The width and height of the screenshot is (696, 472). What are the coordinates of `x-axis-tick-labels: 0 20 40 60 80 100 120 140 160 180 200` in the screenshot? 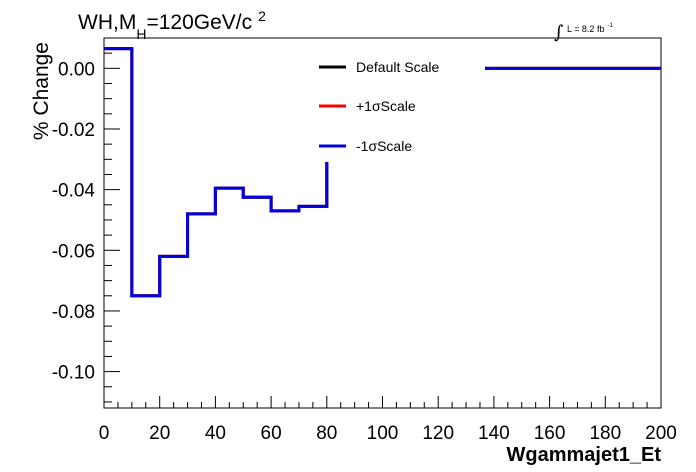 It's located at (388, 433).